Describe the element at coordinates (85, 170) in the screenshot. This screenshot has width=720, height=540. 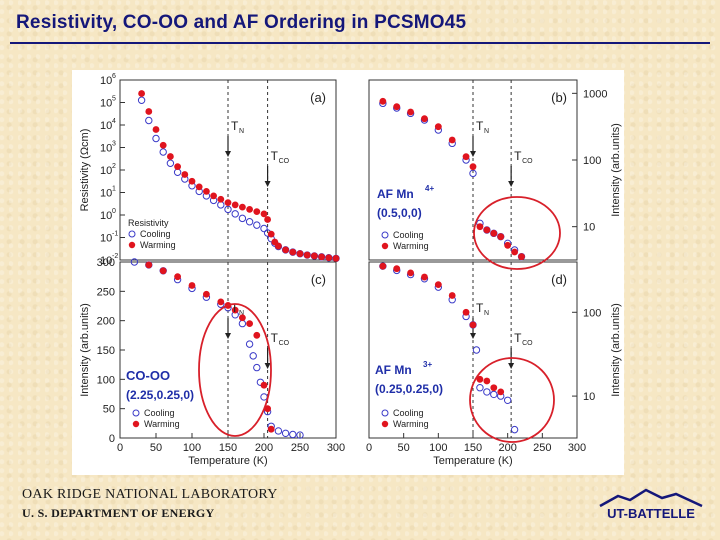
I see `ylabel-a: Resistivity (Ωcm)` at that location.